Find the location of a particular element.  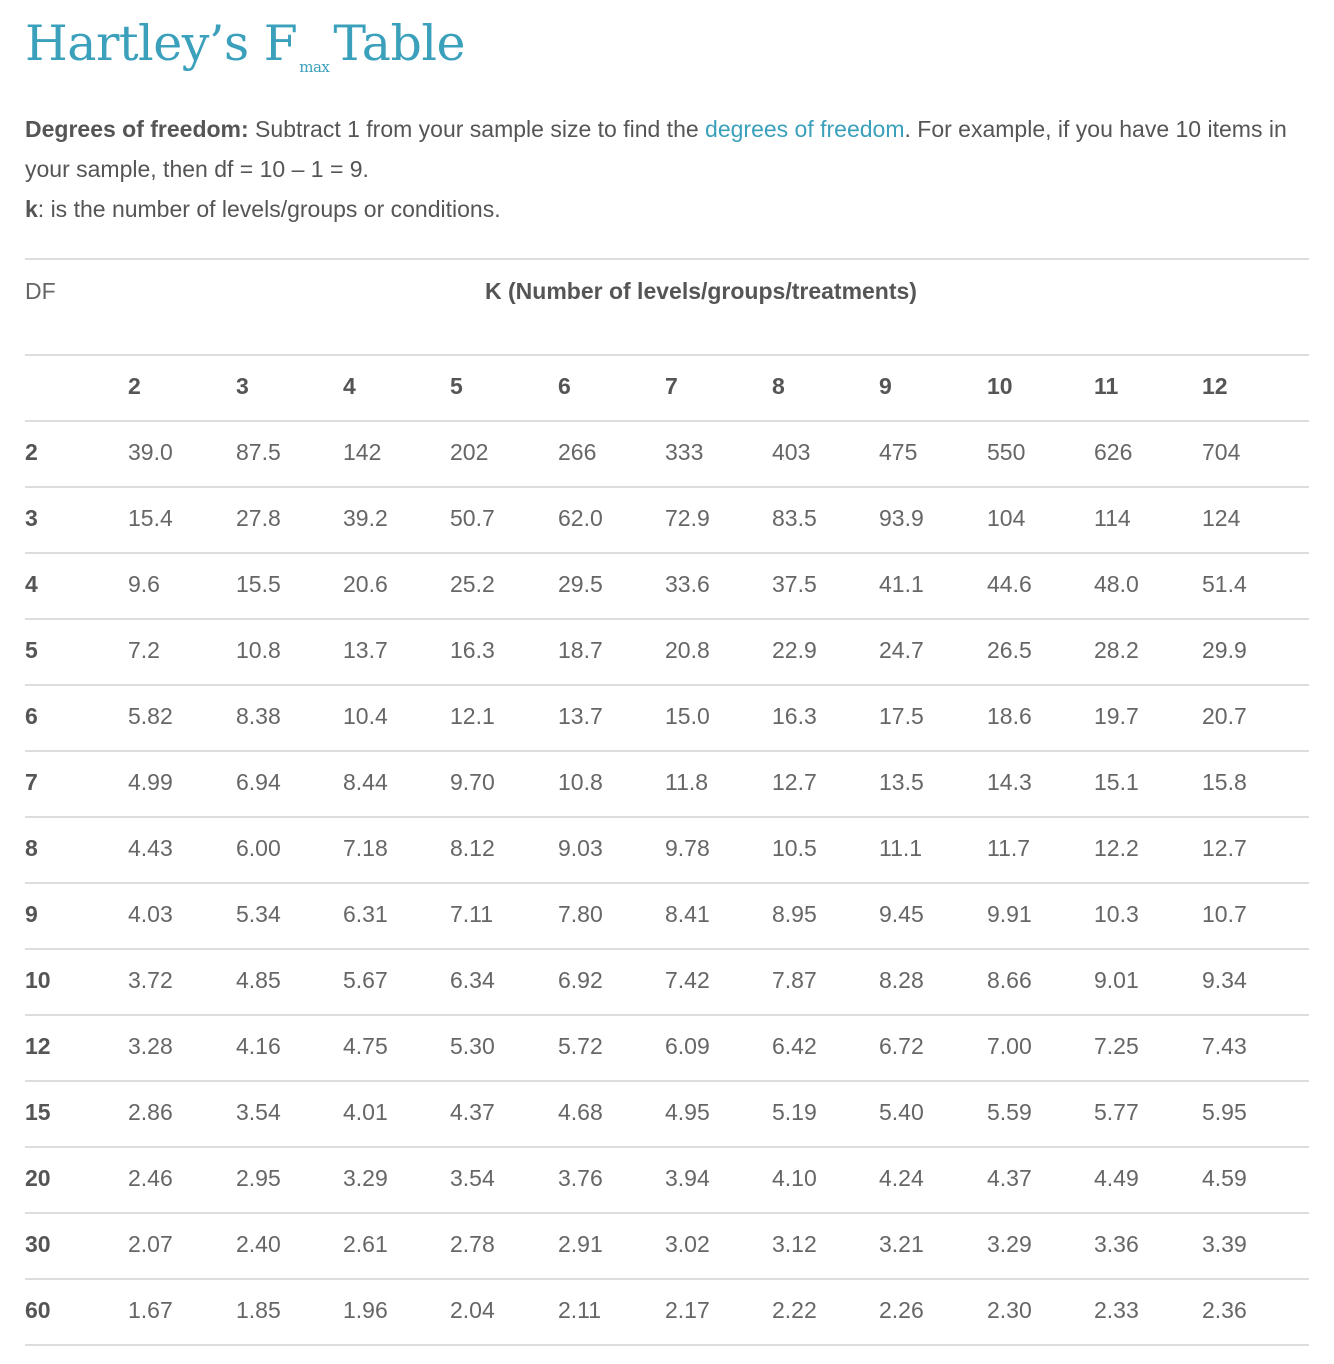

table-cell: 9.78 is located at coordinates (687, 848).